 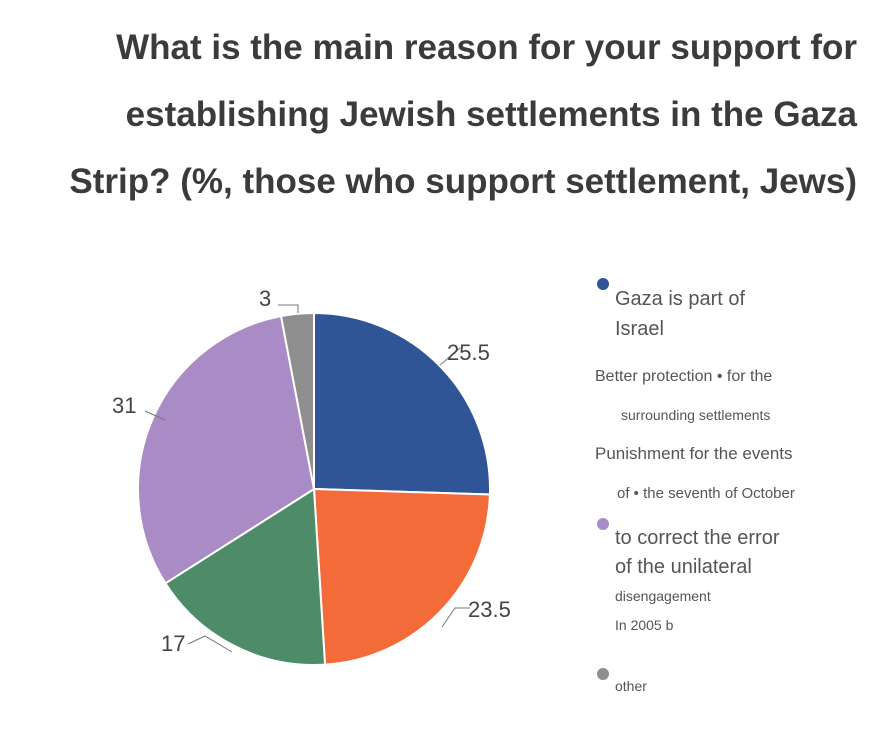 What do you see at coordinates (297, 400) in the screenshot?
I see `pie-slice-other` at bounding box center [297, 400].